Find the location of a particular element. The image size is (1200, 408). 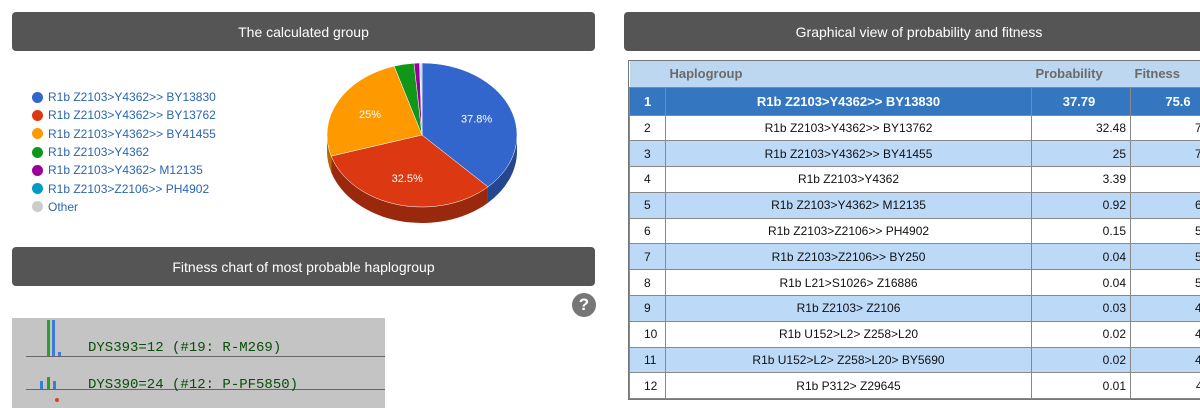

cell-fitness: 65.6 is located at coordinates (1165, 180).